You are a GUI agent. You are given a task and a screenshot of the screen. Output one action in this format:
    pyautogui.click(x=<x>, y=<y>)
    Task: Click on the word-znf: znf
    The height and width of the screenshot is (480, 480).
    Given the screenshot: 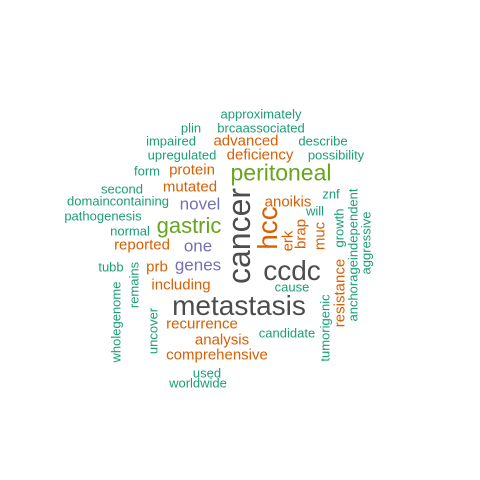 What is the action you would take?
    pyautogui.click(x=331, y=194)
    